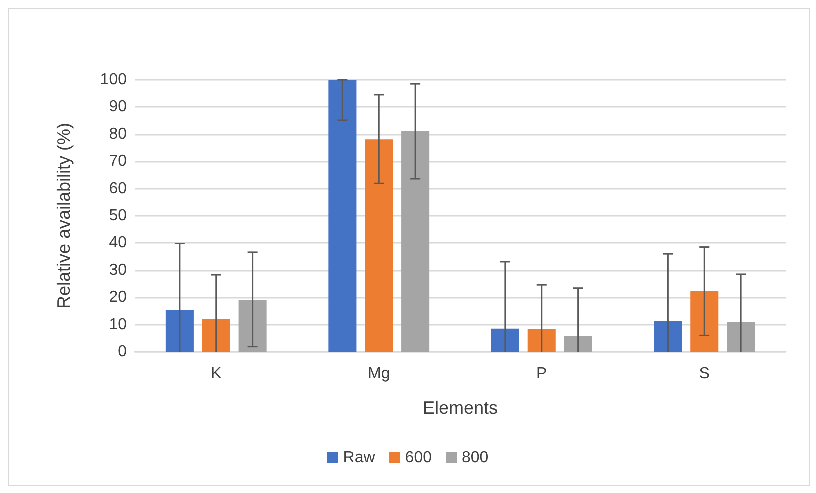 The width and height of the screenshot is (816, 493). What do you see at coordinates (475, 458) in the screenshot?
I see `legend-label: 800` at bounding box center [475, 458].